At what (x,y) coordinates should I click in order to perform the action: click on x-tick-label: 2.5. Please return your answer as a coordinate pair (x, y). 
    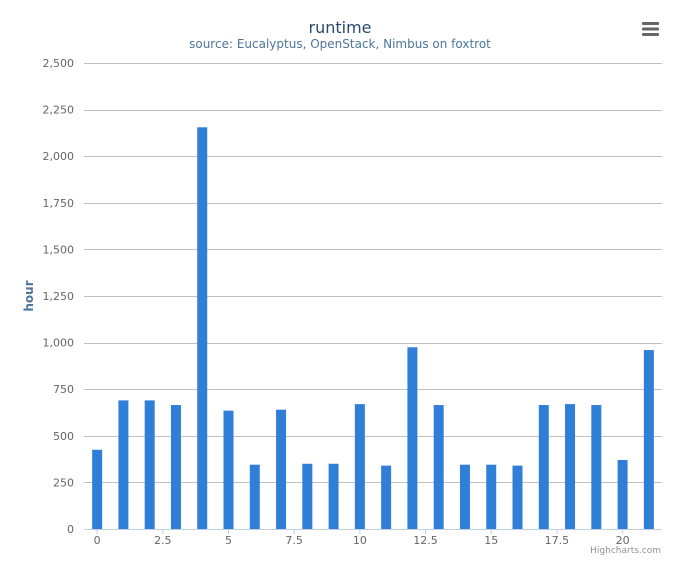
    Looking at the image, I should click on (163, 540).